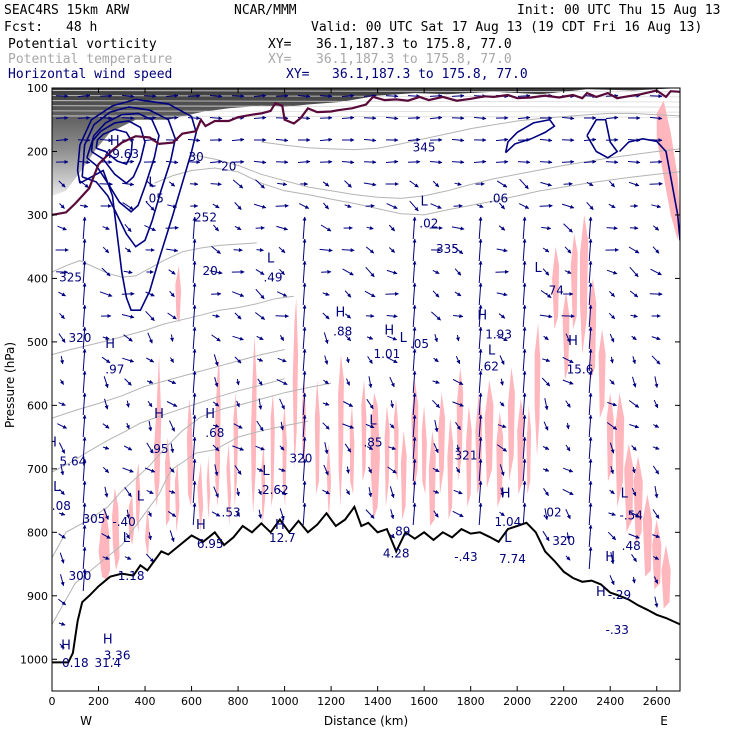 This screenshot has width=740, height=740. I want to click on value-label: -.54, so click(630, 516).